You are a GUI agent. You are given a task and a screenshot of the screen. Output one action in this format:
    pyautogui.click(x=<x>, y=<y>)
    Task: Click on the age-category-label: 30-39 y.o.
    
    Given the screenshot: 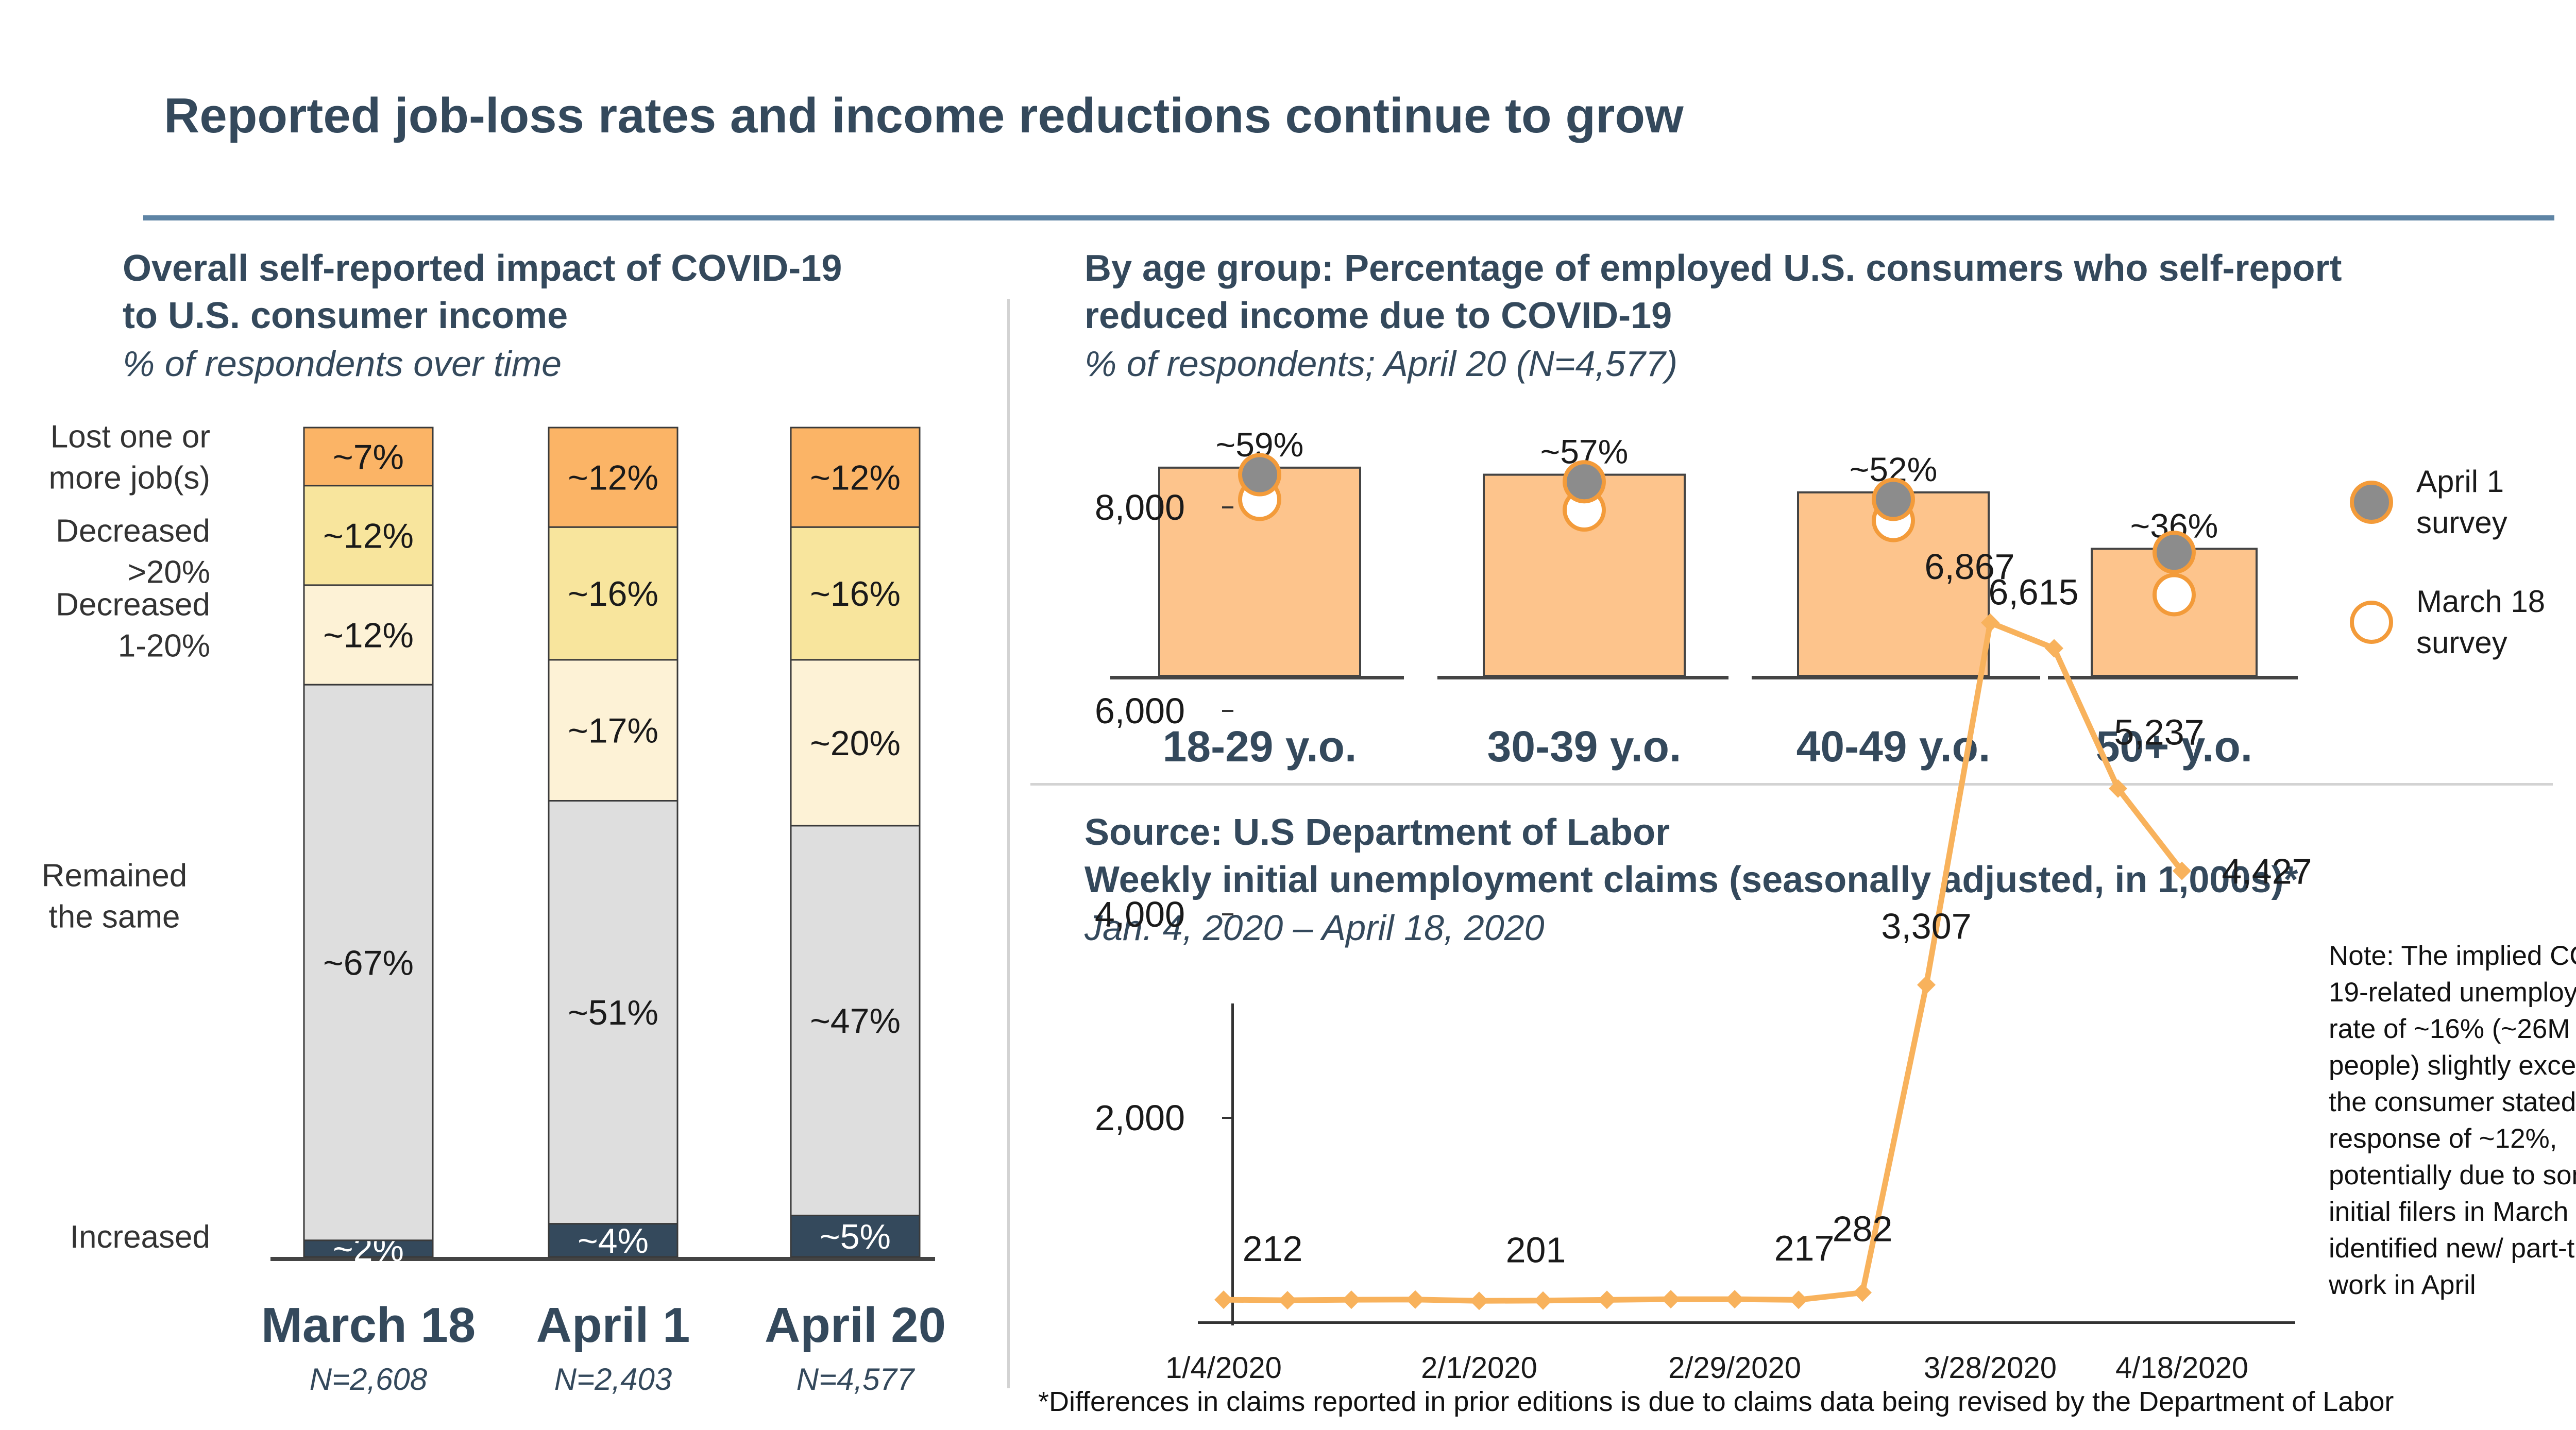 What is the action you would take?
    pyautogui.click(x=1584, y=746)
    